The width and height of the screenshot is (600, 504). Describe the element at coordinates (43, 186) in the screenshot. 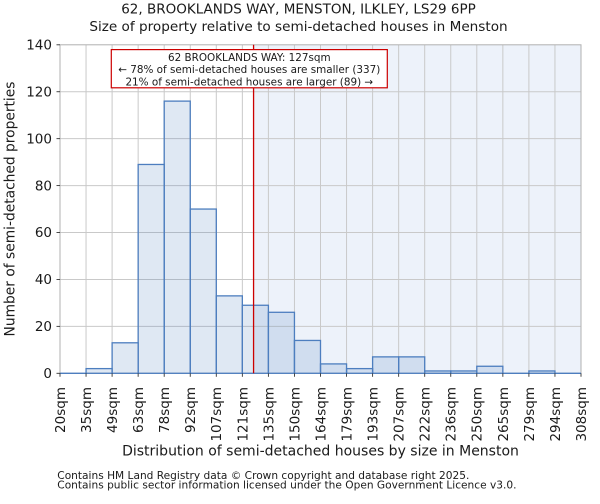

I see `y-tick-label: 80` at that location.